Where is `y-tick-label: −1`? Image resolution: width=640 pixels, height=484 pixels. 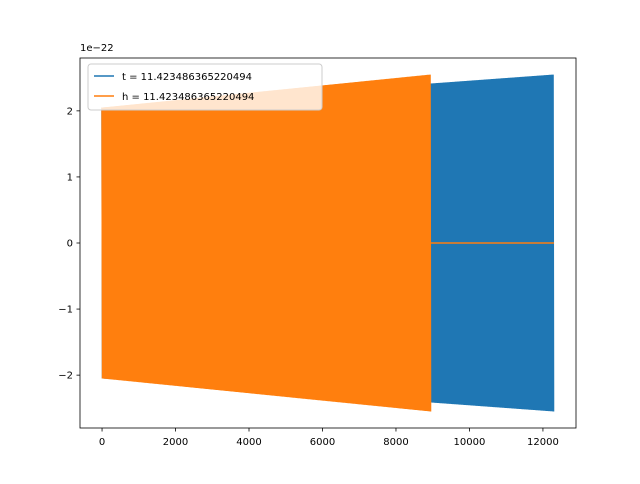 y-tick-label: −1 is located at coordinates (65, 310).